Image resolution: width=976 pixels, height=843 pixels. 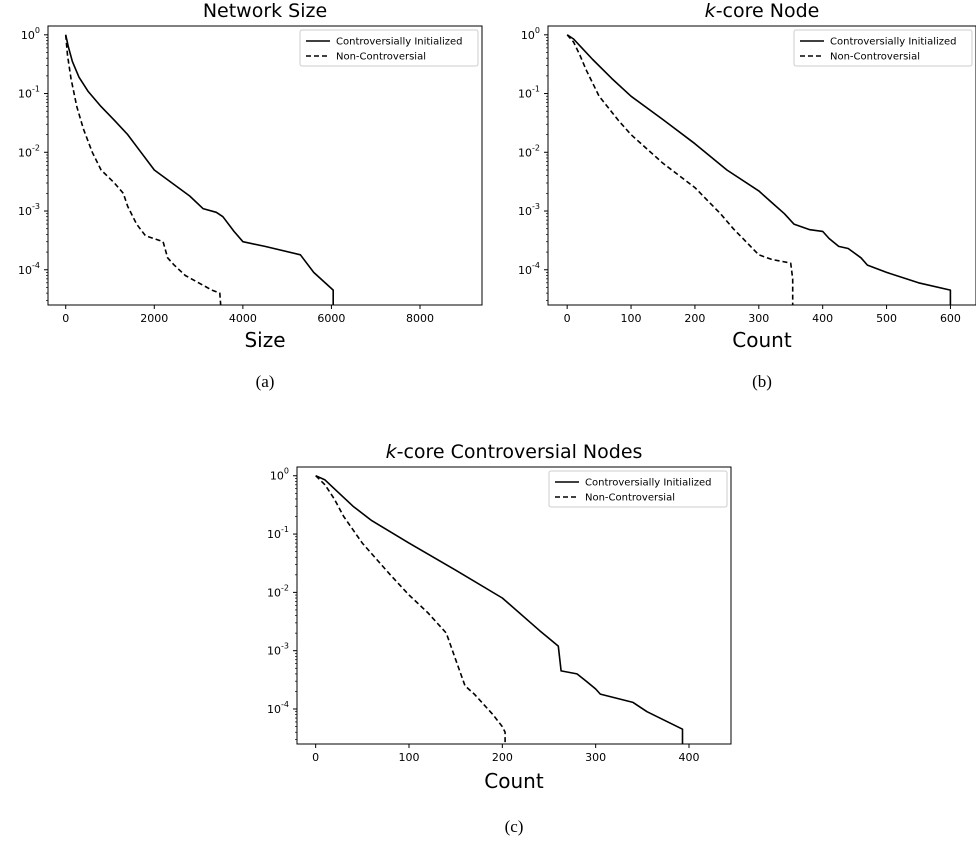 I want to click on x-tick-label: 8000, so click(x=420, y=318).